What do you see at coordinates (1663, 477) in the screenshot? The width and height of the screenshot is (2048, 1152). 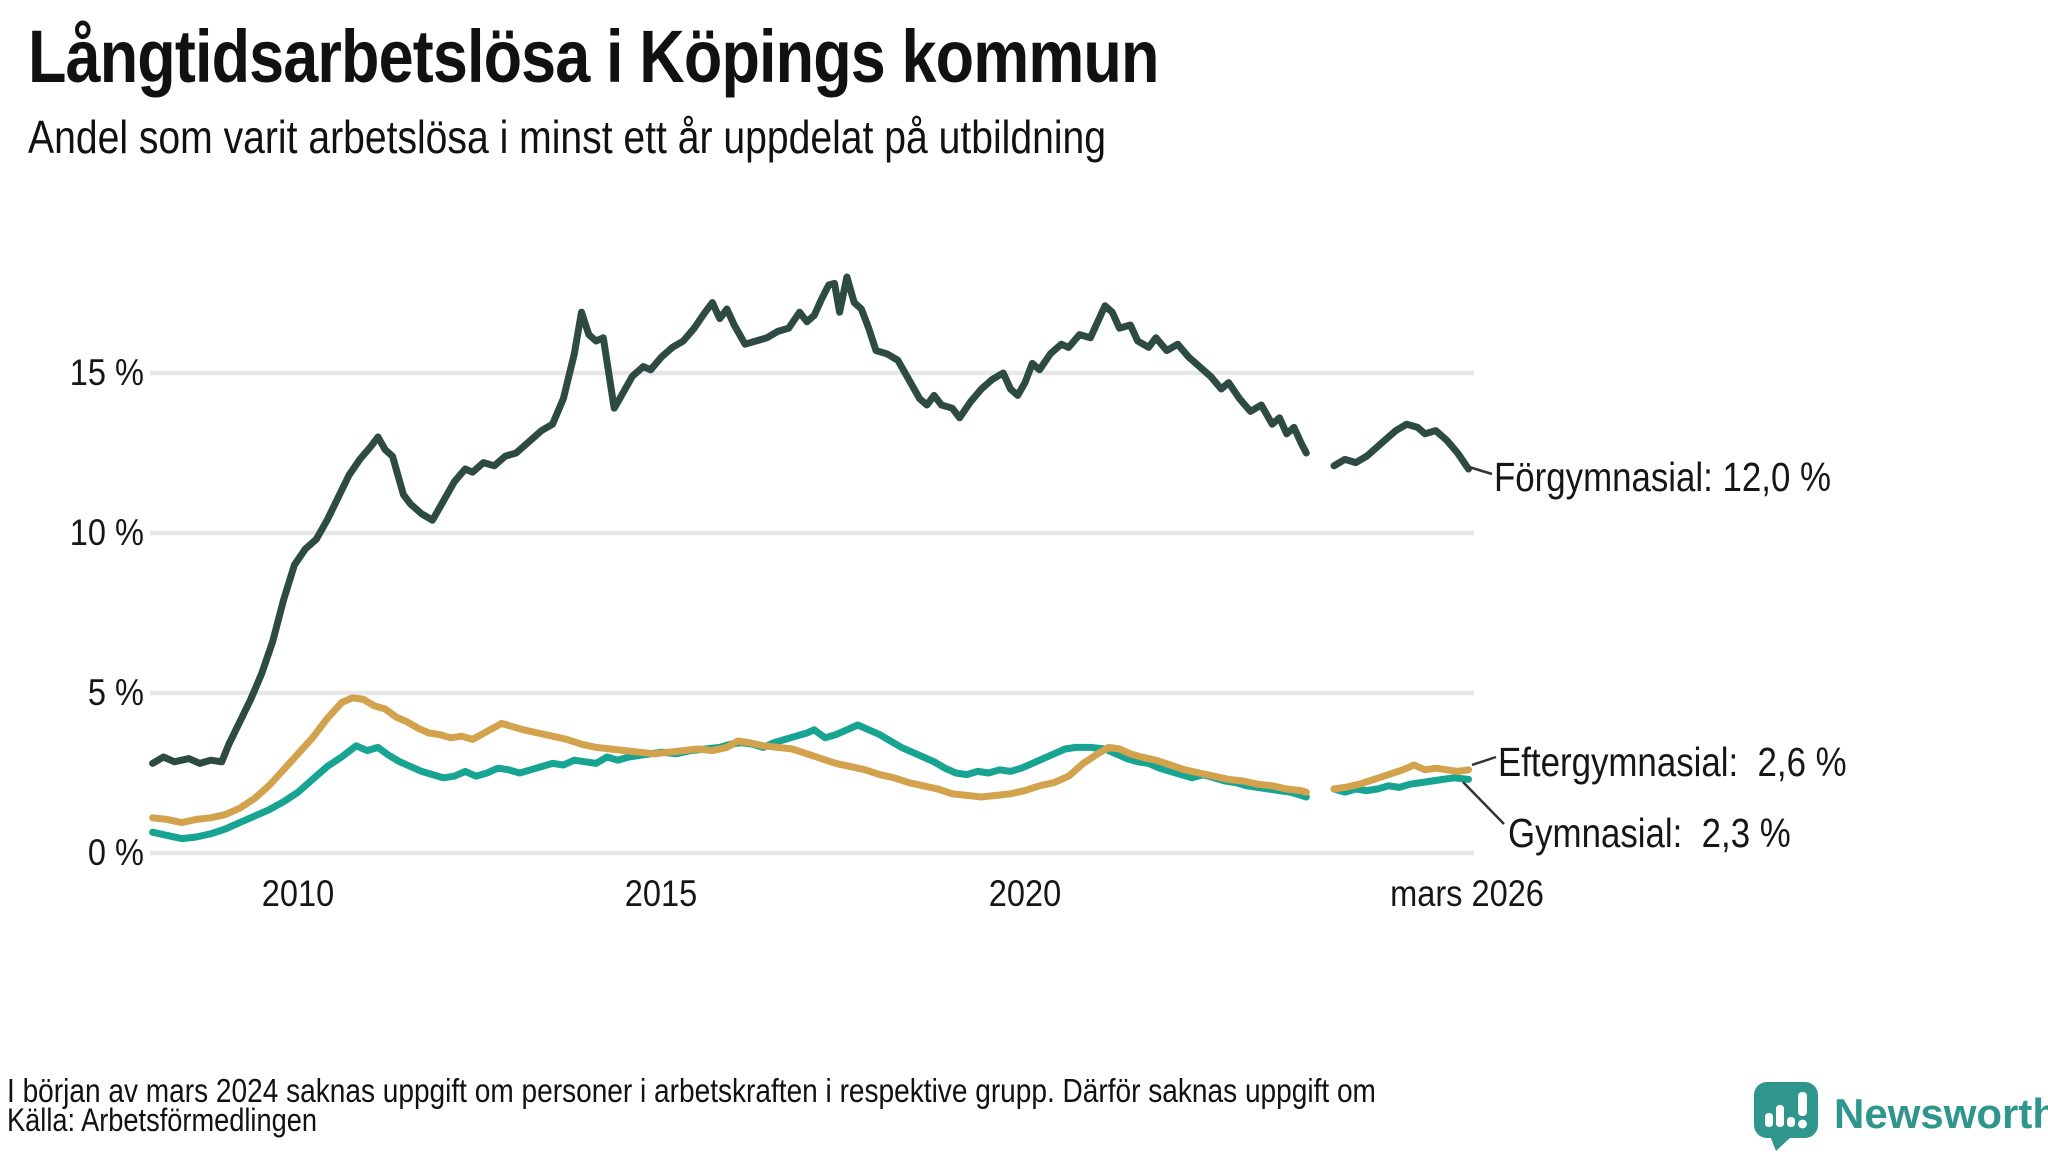 I see `series-end-label-forgymnasial: Förgymnasial: 12,0 %` at bounding box center [1663, 477].